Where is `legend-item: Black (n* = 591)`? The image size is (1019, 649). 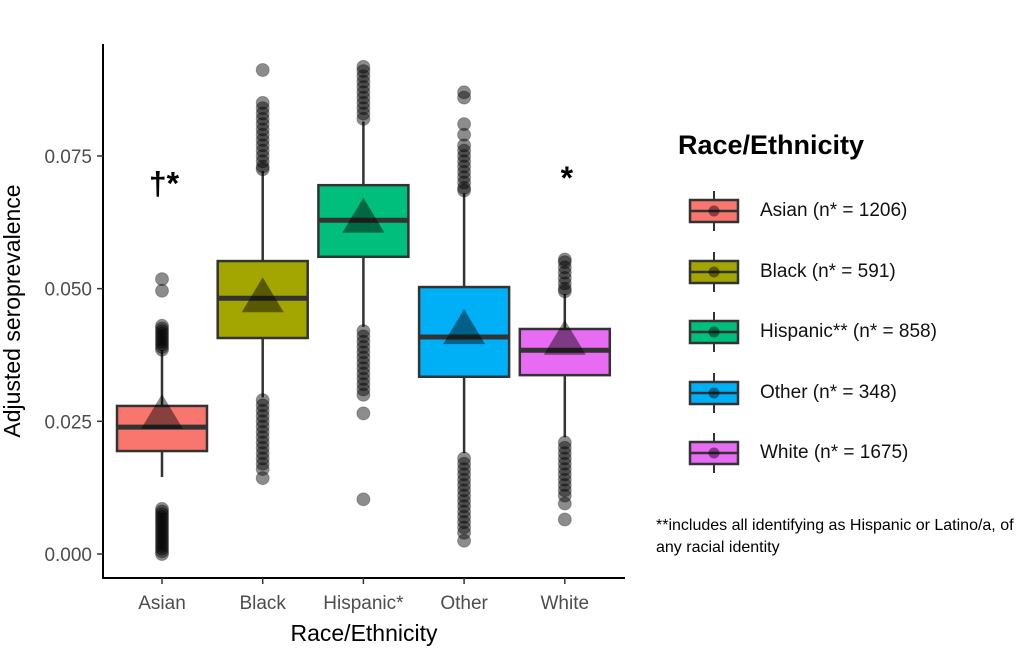 legend-item: Black (n* = 591) is located at coordinates (807, 272).